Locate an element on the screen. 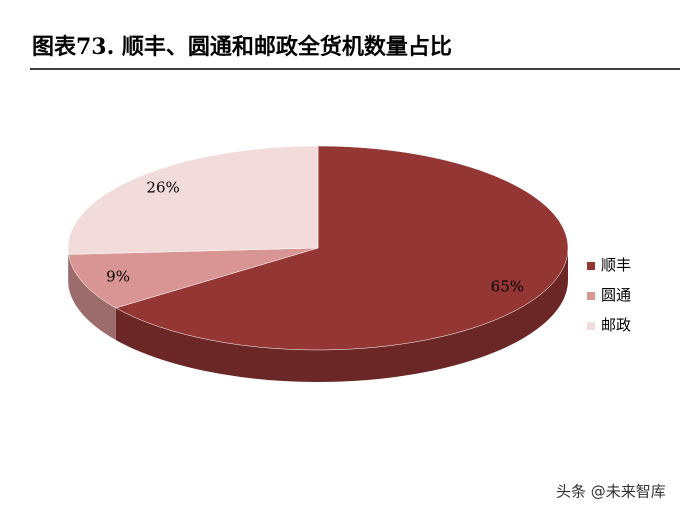 This screenshot has width=700, height=518. watermark: 头条 @未来智库 is located at coordinates (611, 492).